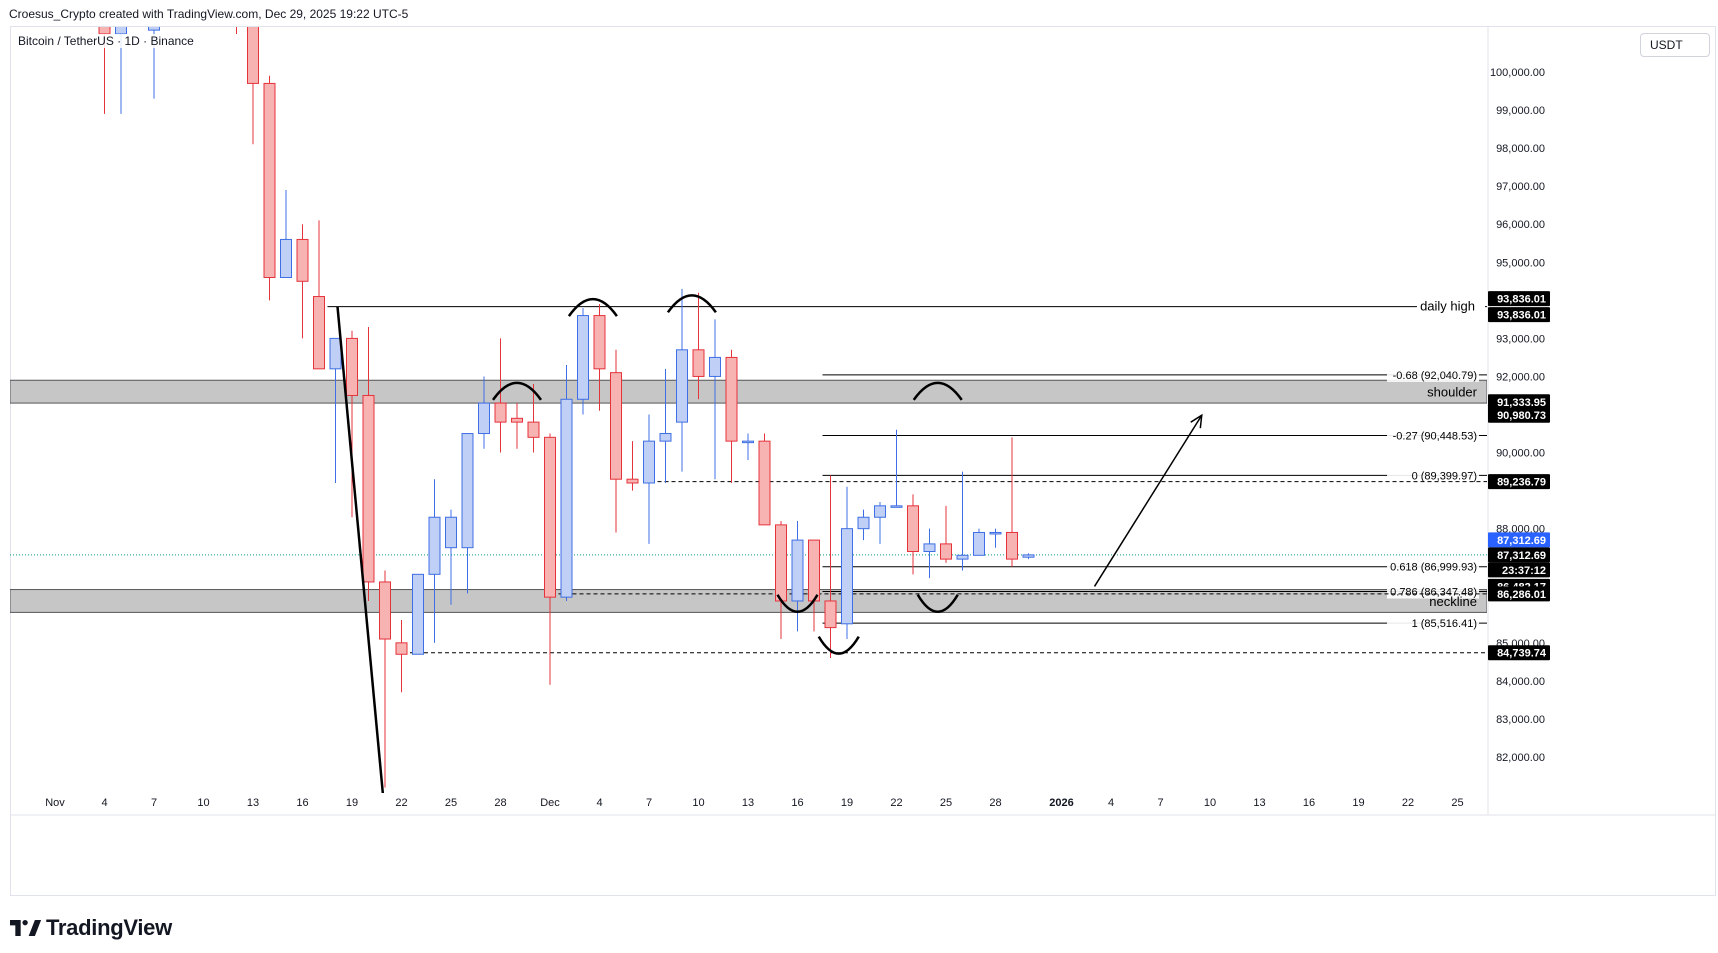  Describe the element at coordinates (1675, 45) in the screenshot. I see `currency-selector: USDT` at that location.